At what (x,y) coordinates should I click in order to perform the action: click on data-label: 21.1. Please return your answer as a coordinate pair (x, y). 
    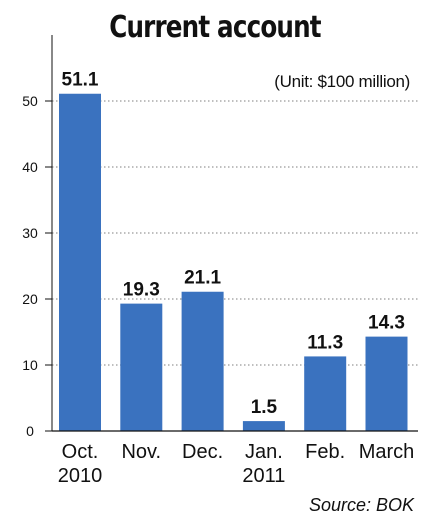
    Looking at the image, I should click on (202, 278).